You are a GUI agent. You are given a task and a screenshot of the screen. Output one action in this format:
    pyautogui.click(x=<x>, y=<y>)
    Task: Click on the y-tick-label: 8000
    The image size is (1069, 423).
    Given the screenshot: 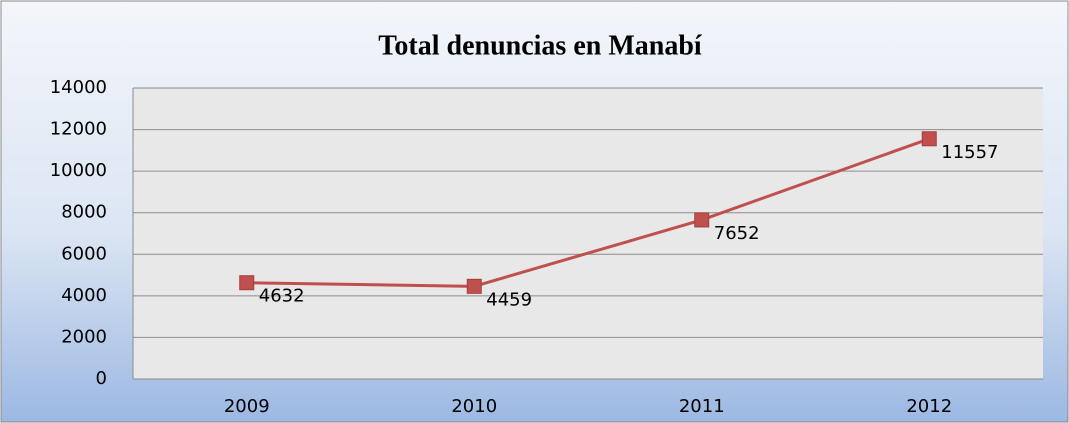 What is the action you would take?
    pyautogui.click(x=84, y=212)
    